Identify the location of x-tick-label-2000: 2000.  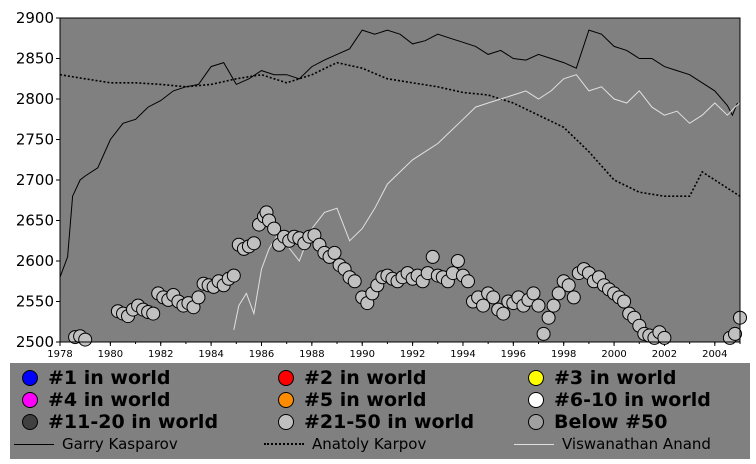
(613, 354).